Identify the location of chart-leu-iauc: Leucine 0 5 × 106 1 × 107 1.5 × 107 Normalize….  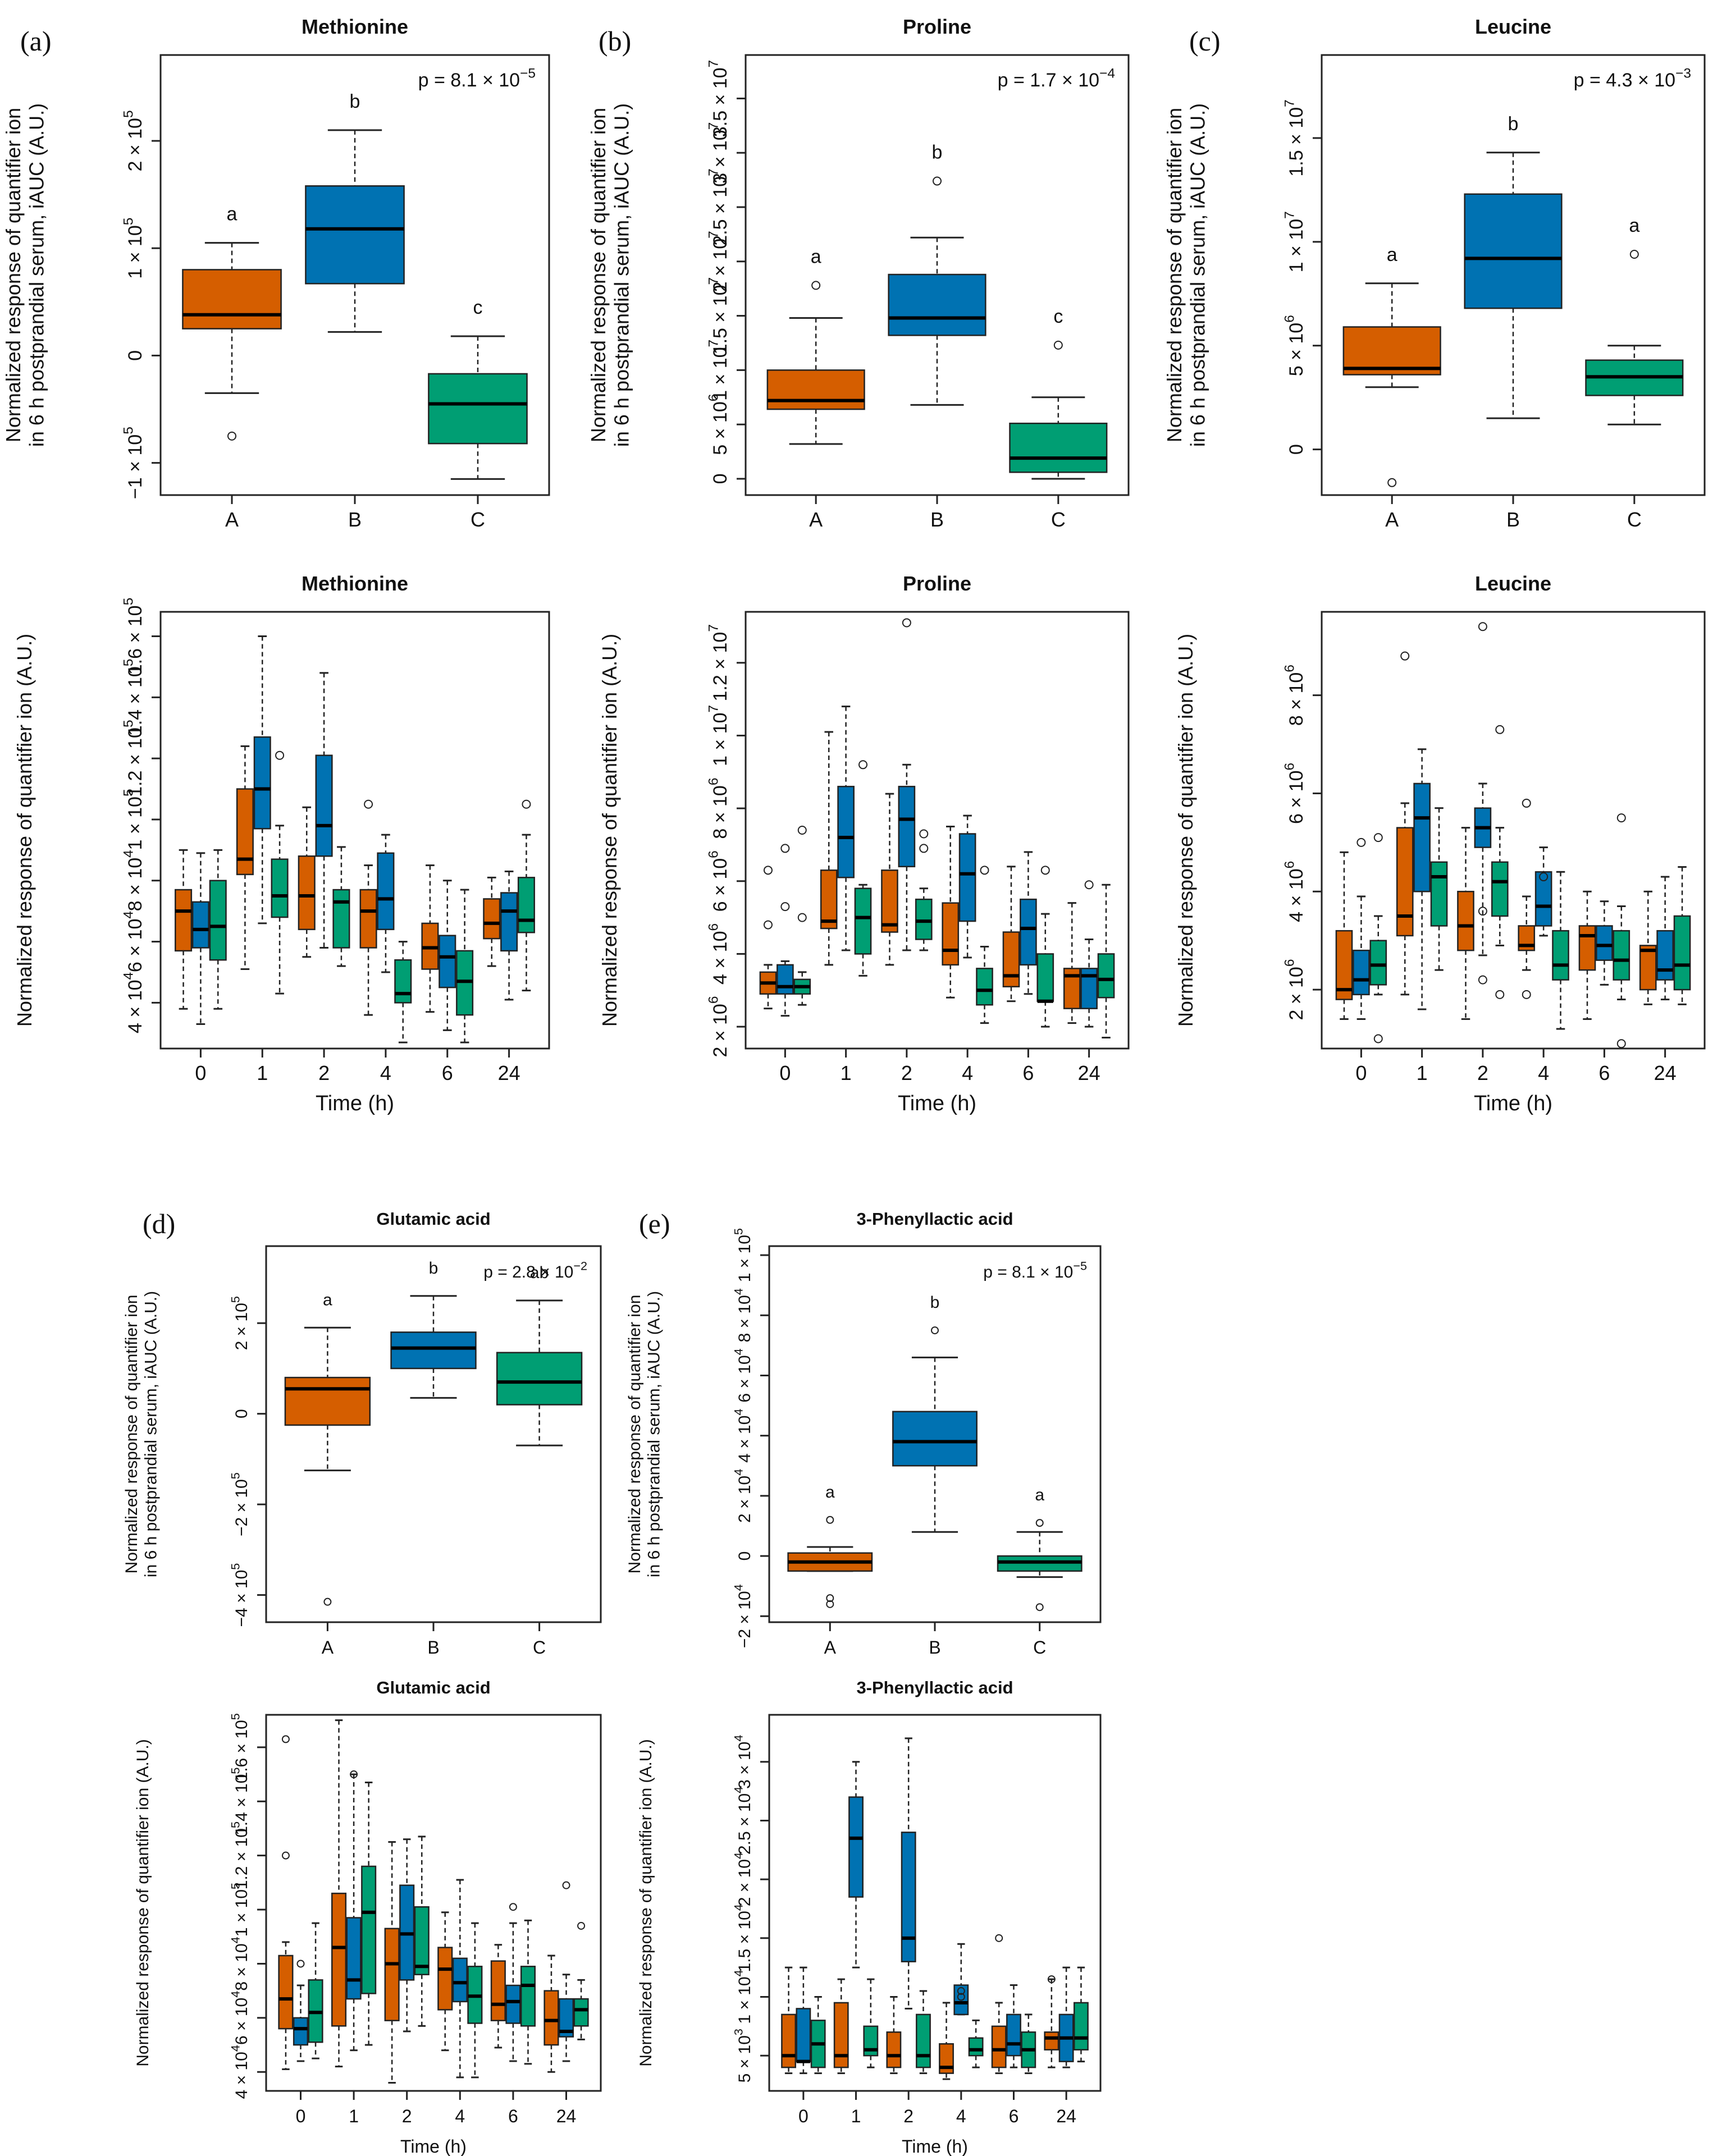
(1434, 273).